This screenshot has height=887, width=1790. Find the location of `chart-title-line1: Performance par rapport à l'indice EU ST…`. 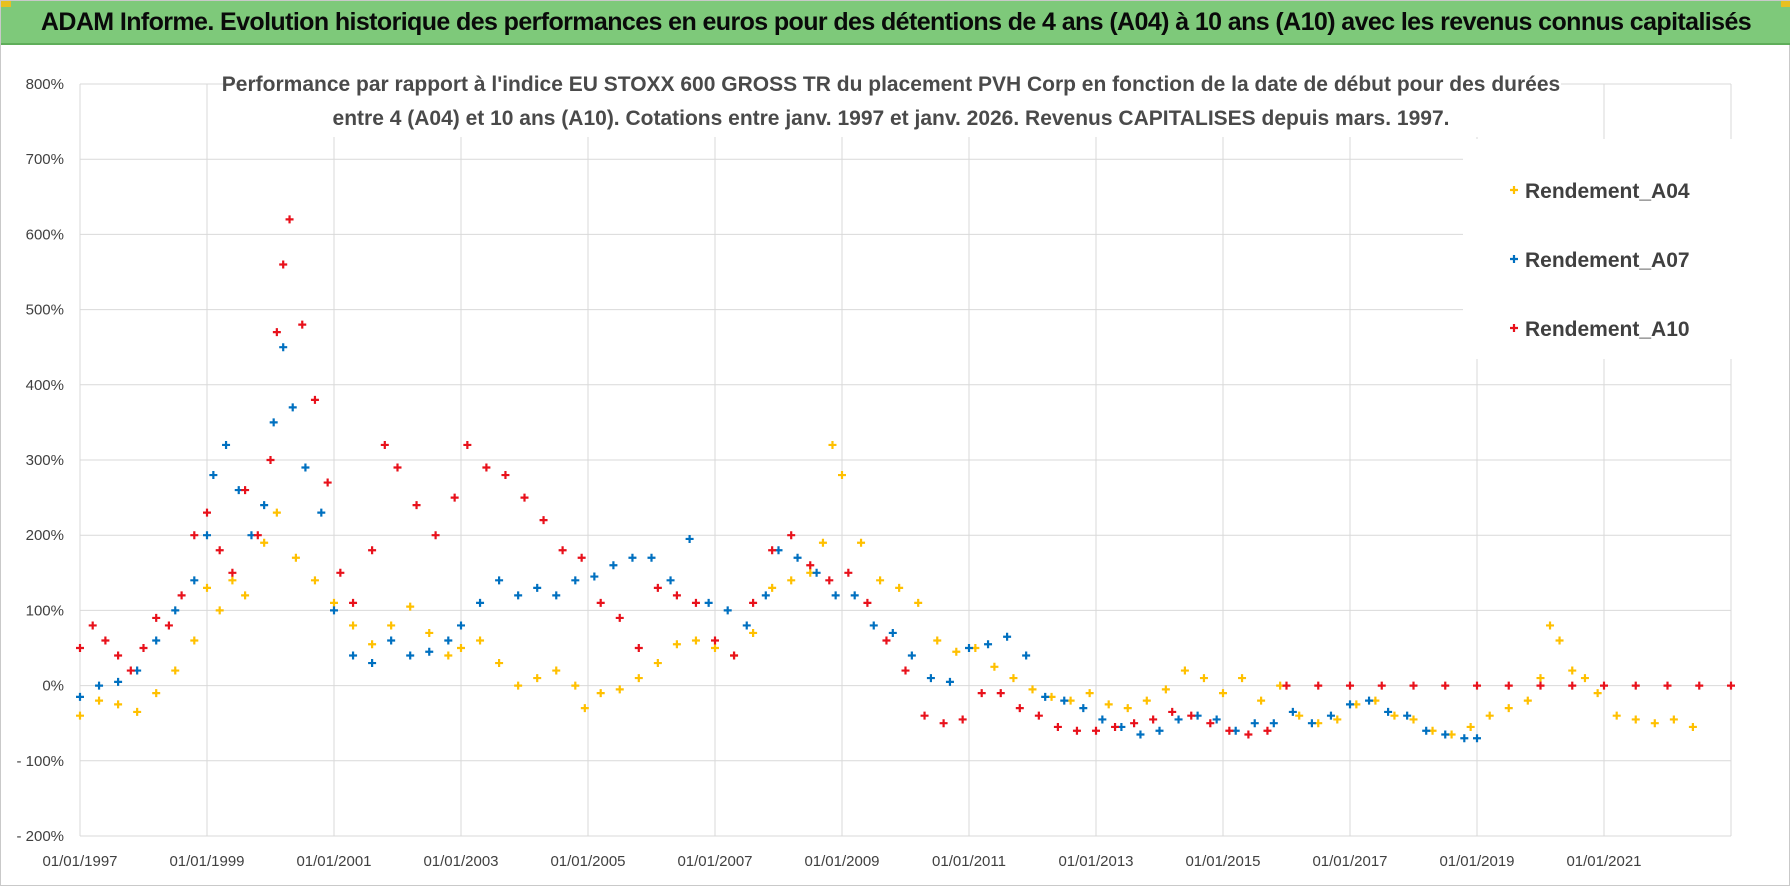

chart-title-line1: Performance par rapport à l'indice EU ST… is located at coordinates (891, 84).